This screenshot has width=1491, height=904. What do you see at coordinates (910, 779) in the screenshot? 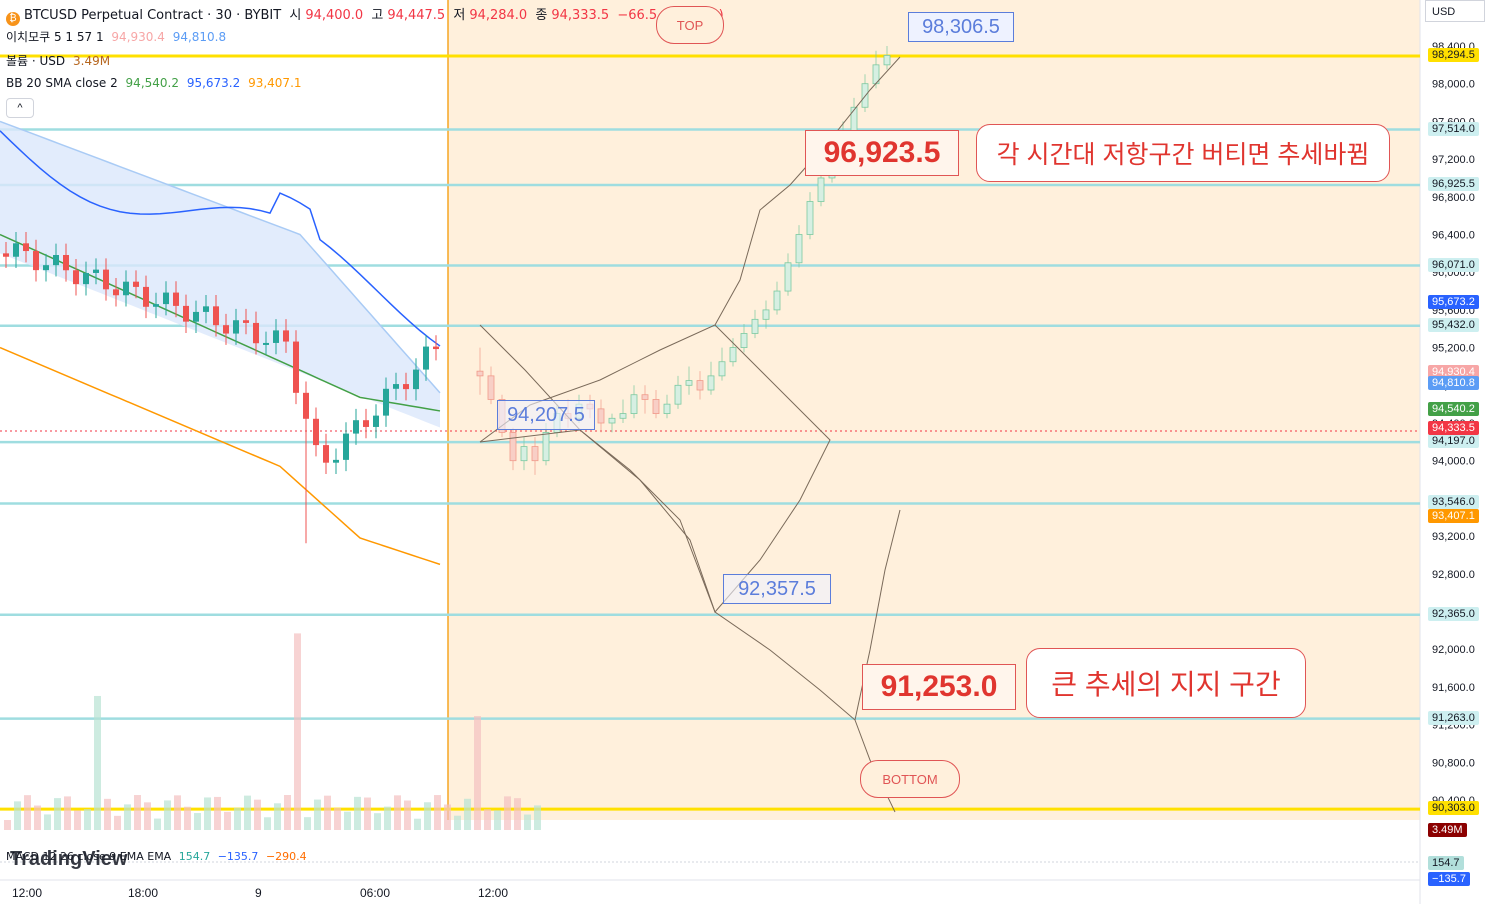
I see `bottom-callout: BOTTOM` at bounding box center [910, 779].